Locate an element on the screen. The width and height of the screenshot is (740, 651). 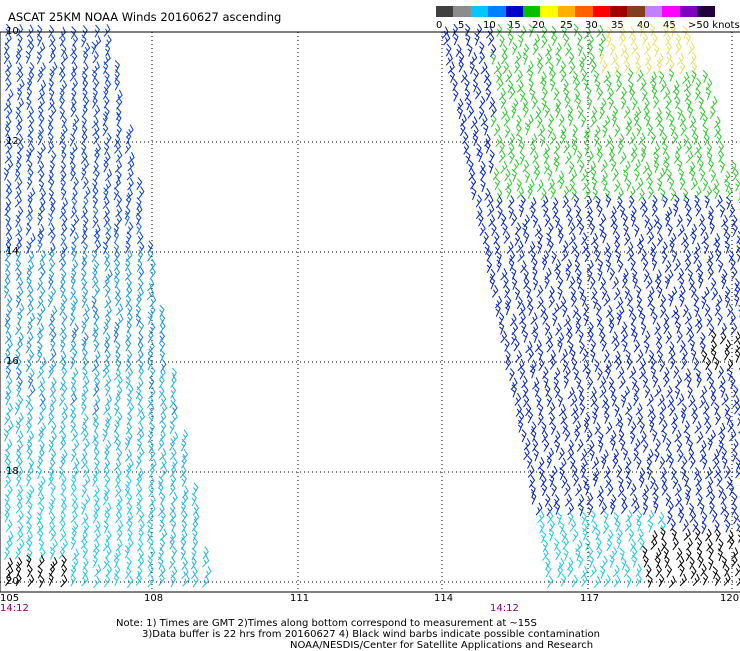
lat-label-12: 12 is located at coordinates (12, 141).